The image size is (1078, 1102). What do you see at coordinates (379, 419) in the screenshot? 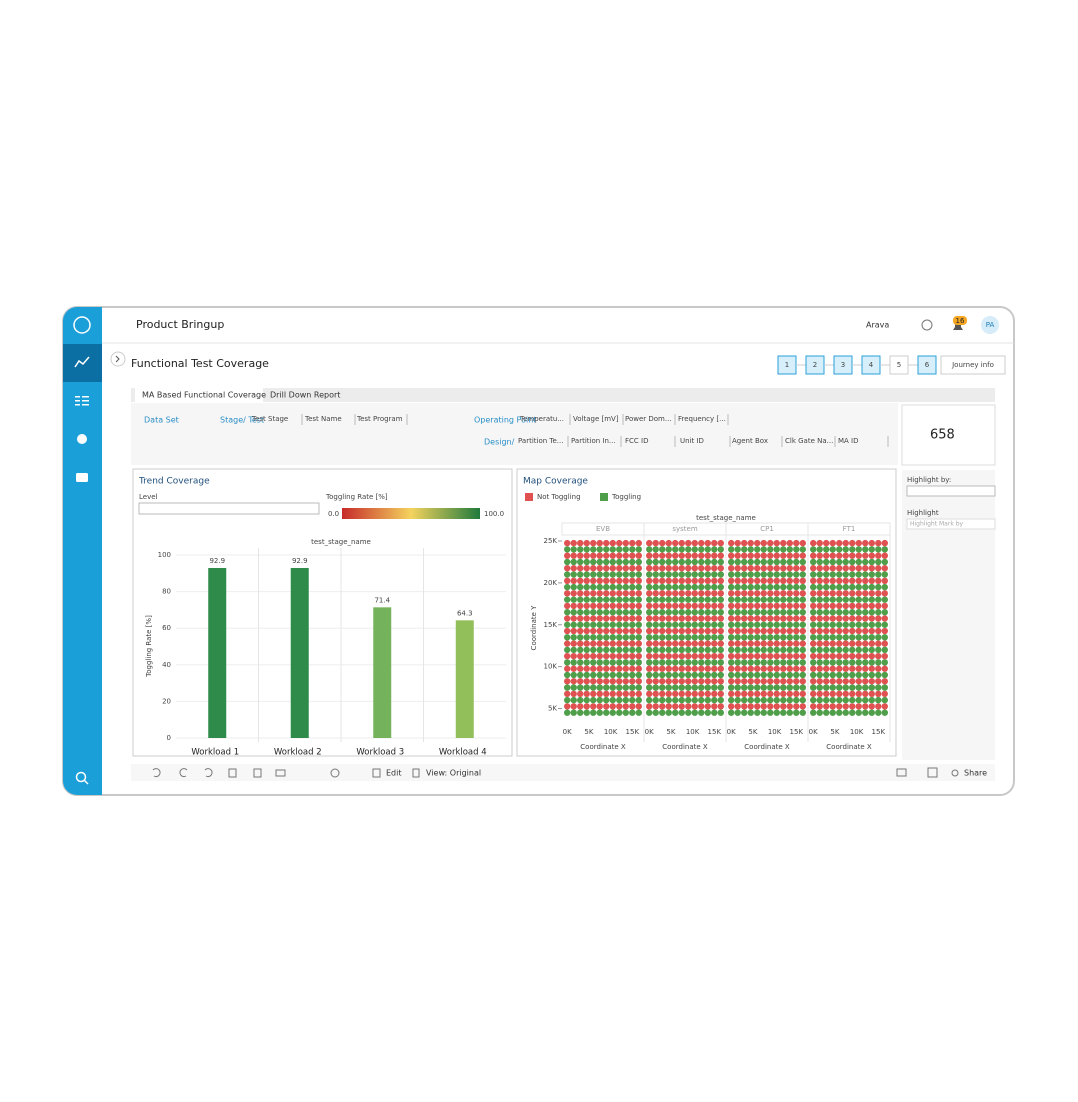
I see `filter: Test Program` at bounding box center [379, 419].